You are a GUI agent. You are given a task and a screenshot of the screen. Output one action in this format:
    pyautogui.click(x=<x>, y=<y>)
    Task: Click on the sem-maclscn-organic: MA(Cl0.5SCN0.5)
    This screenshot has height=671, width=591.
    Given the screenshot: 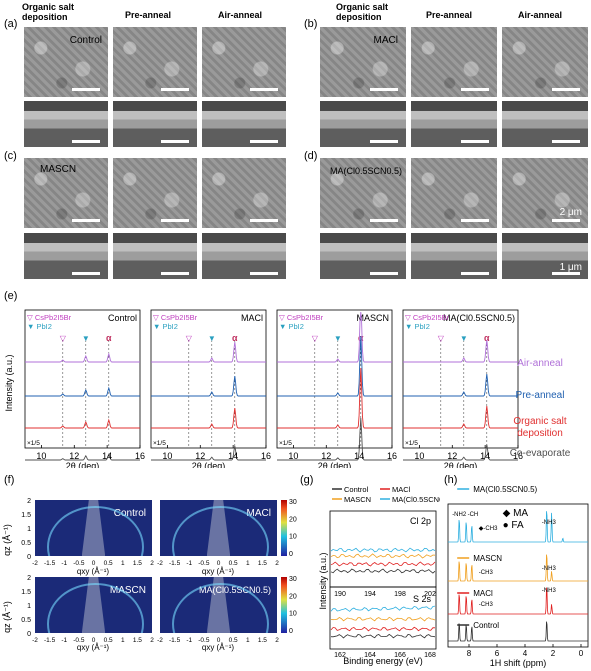 What is the action you would take?
    pyautogui.click(x=363, y=193)
    